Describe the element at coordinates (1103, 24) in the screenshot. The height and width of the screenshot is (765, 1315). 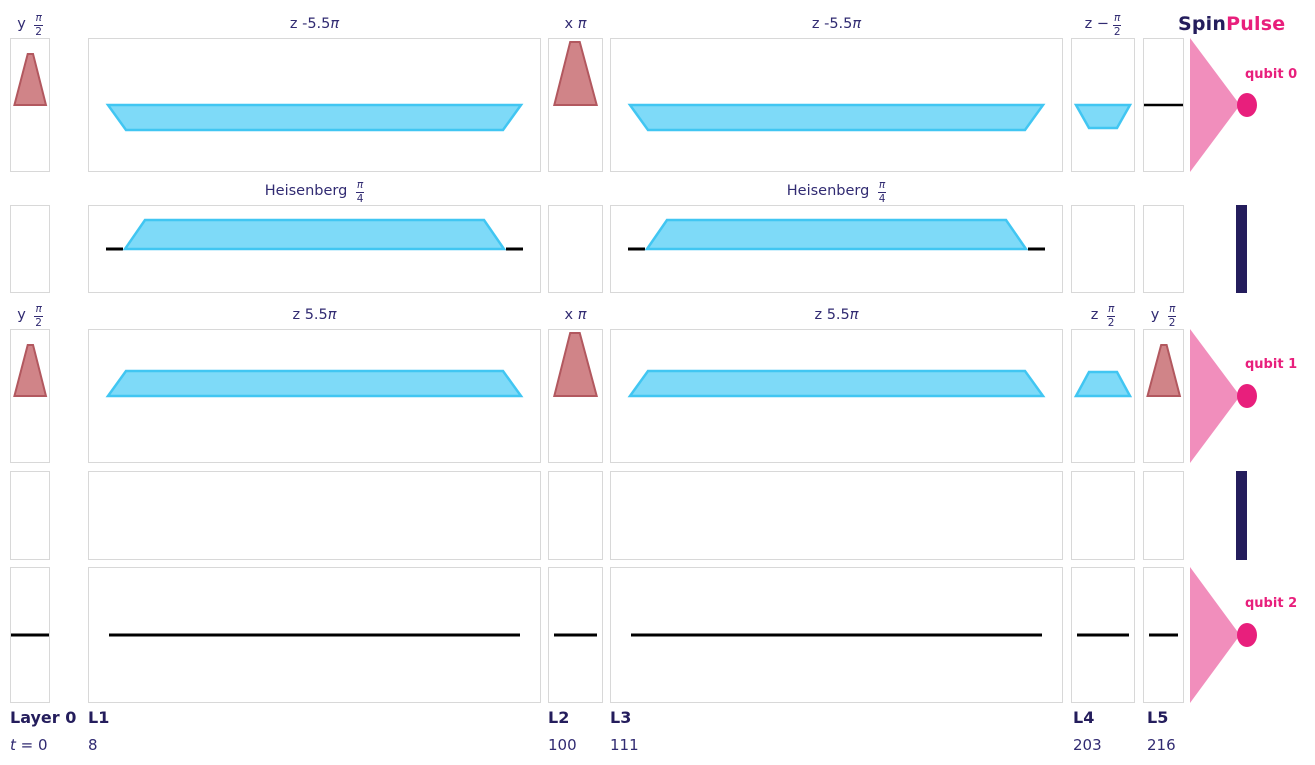
I see `gate-label: z − π 2` at that location.